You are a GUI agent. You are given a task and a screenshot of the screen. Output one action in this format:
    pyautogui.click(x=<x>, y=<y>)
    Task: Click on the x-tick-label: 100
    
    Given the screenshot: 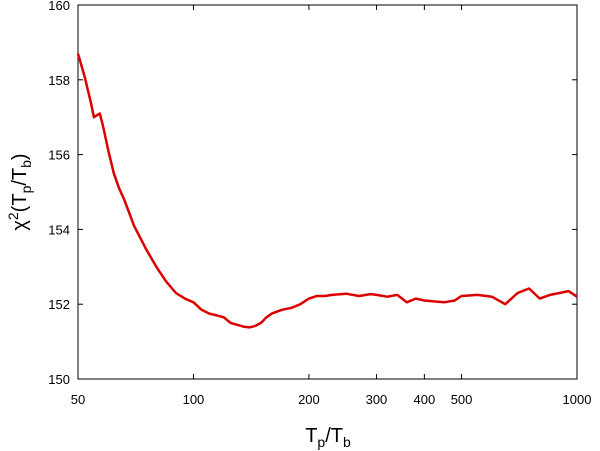 What is the action you would take?
    pyautogui.click(x=194, y=399)
    